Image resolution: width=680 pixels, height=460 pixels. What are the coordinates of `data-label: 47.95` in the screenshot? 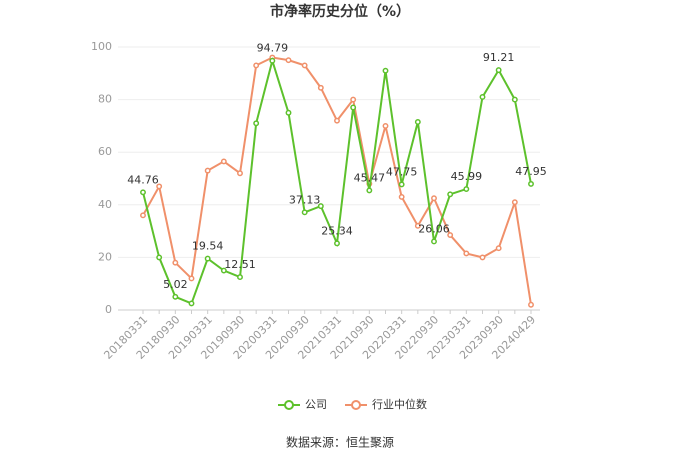 It's located at (531, 171).